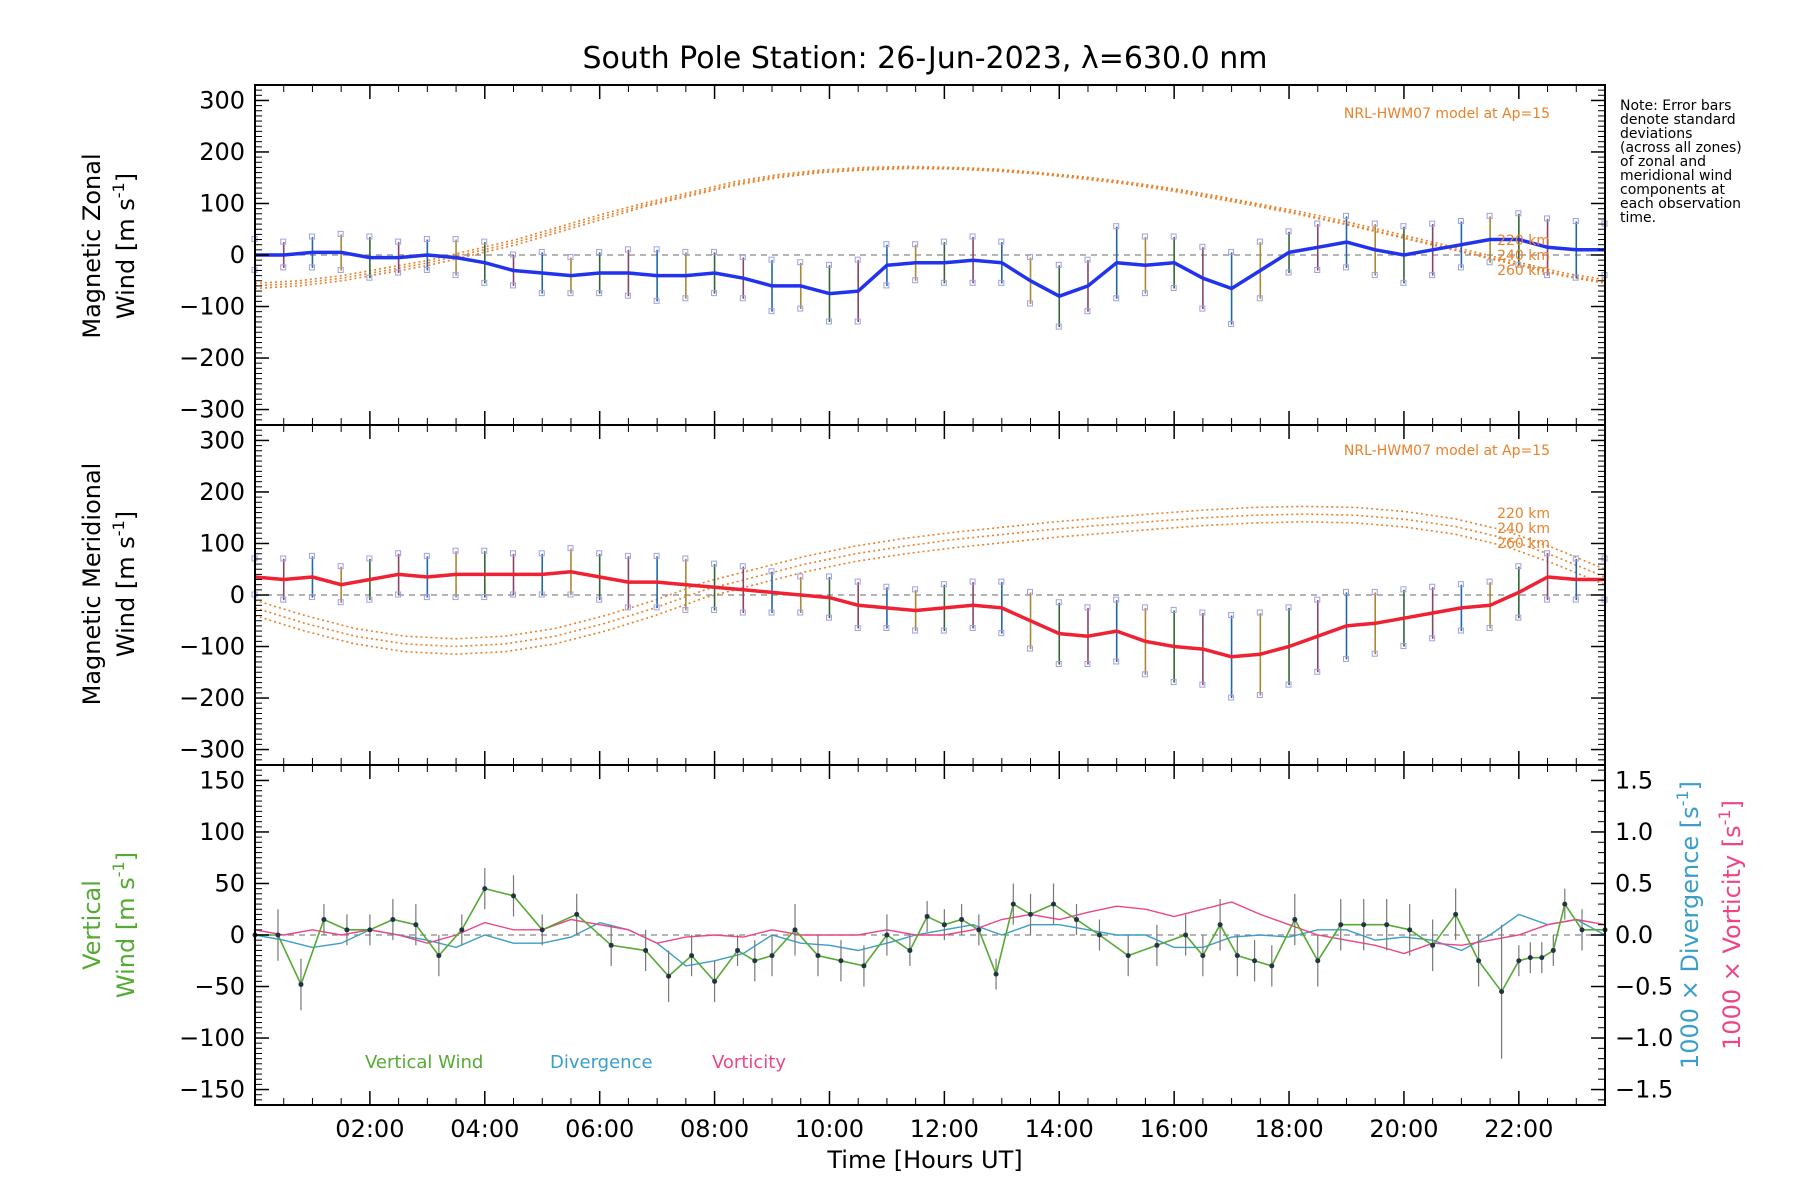  What do you see at coordinates (930, 267) in the screenshot?
I see `zonal-wind-line` at bounding box center [930, 267].